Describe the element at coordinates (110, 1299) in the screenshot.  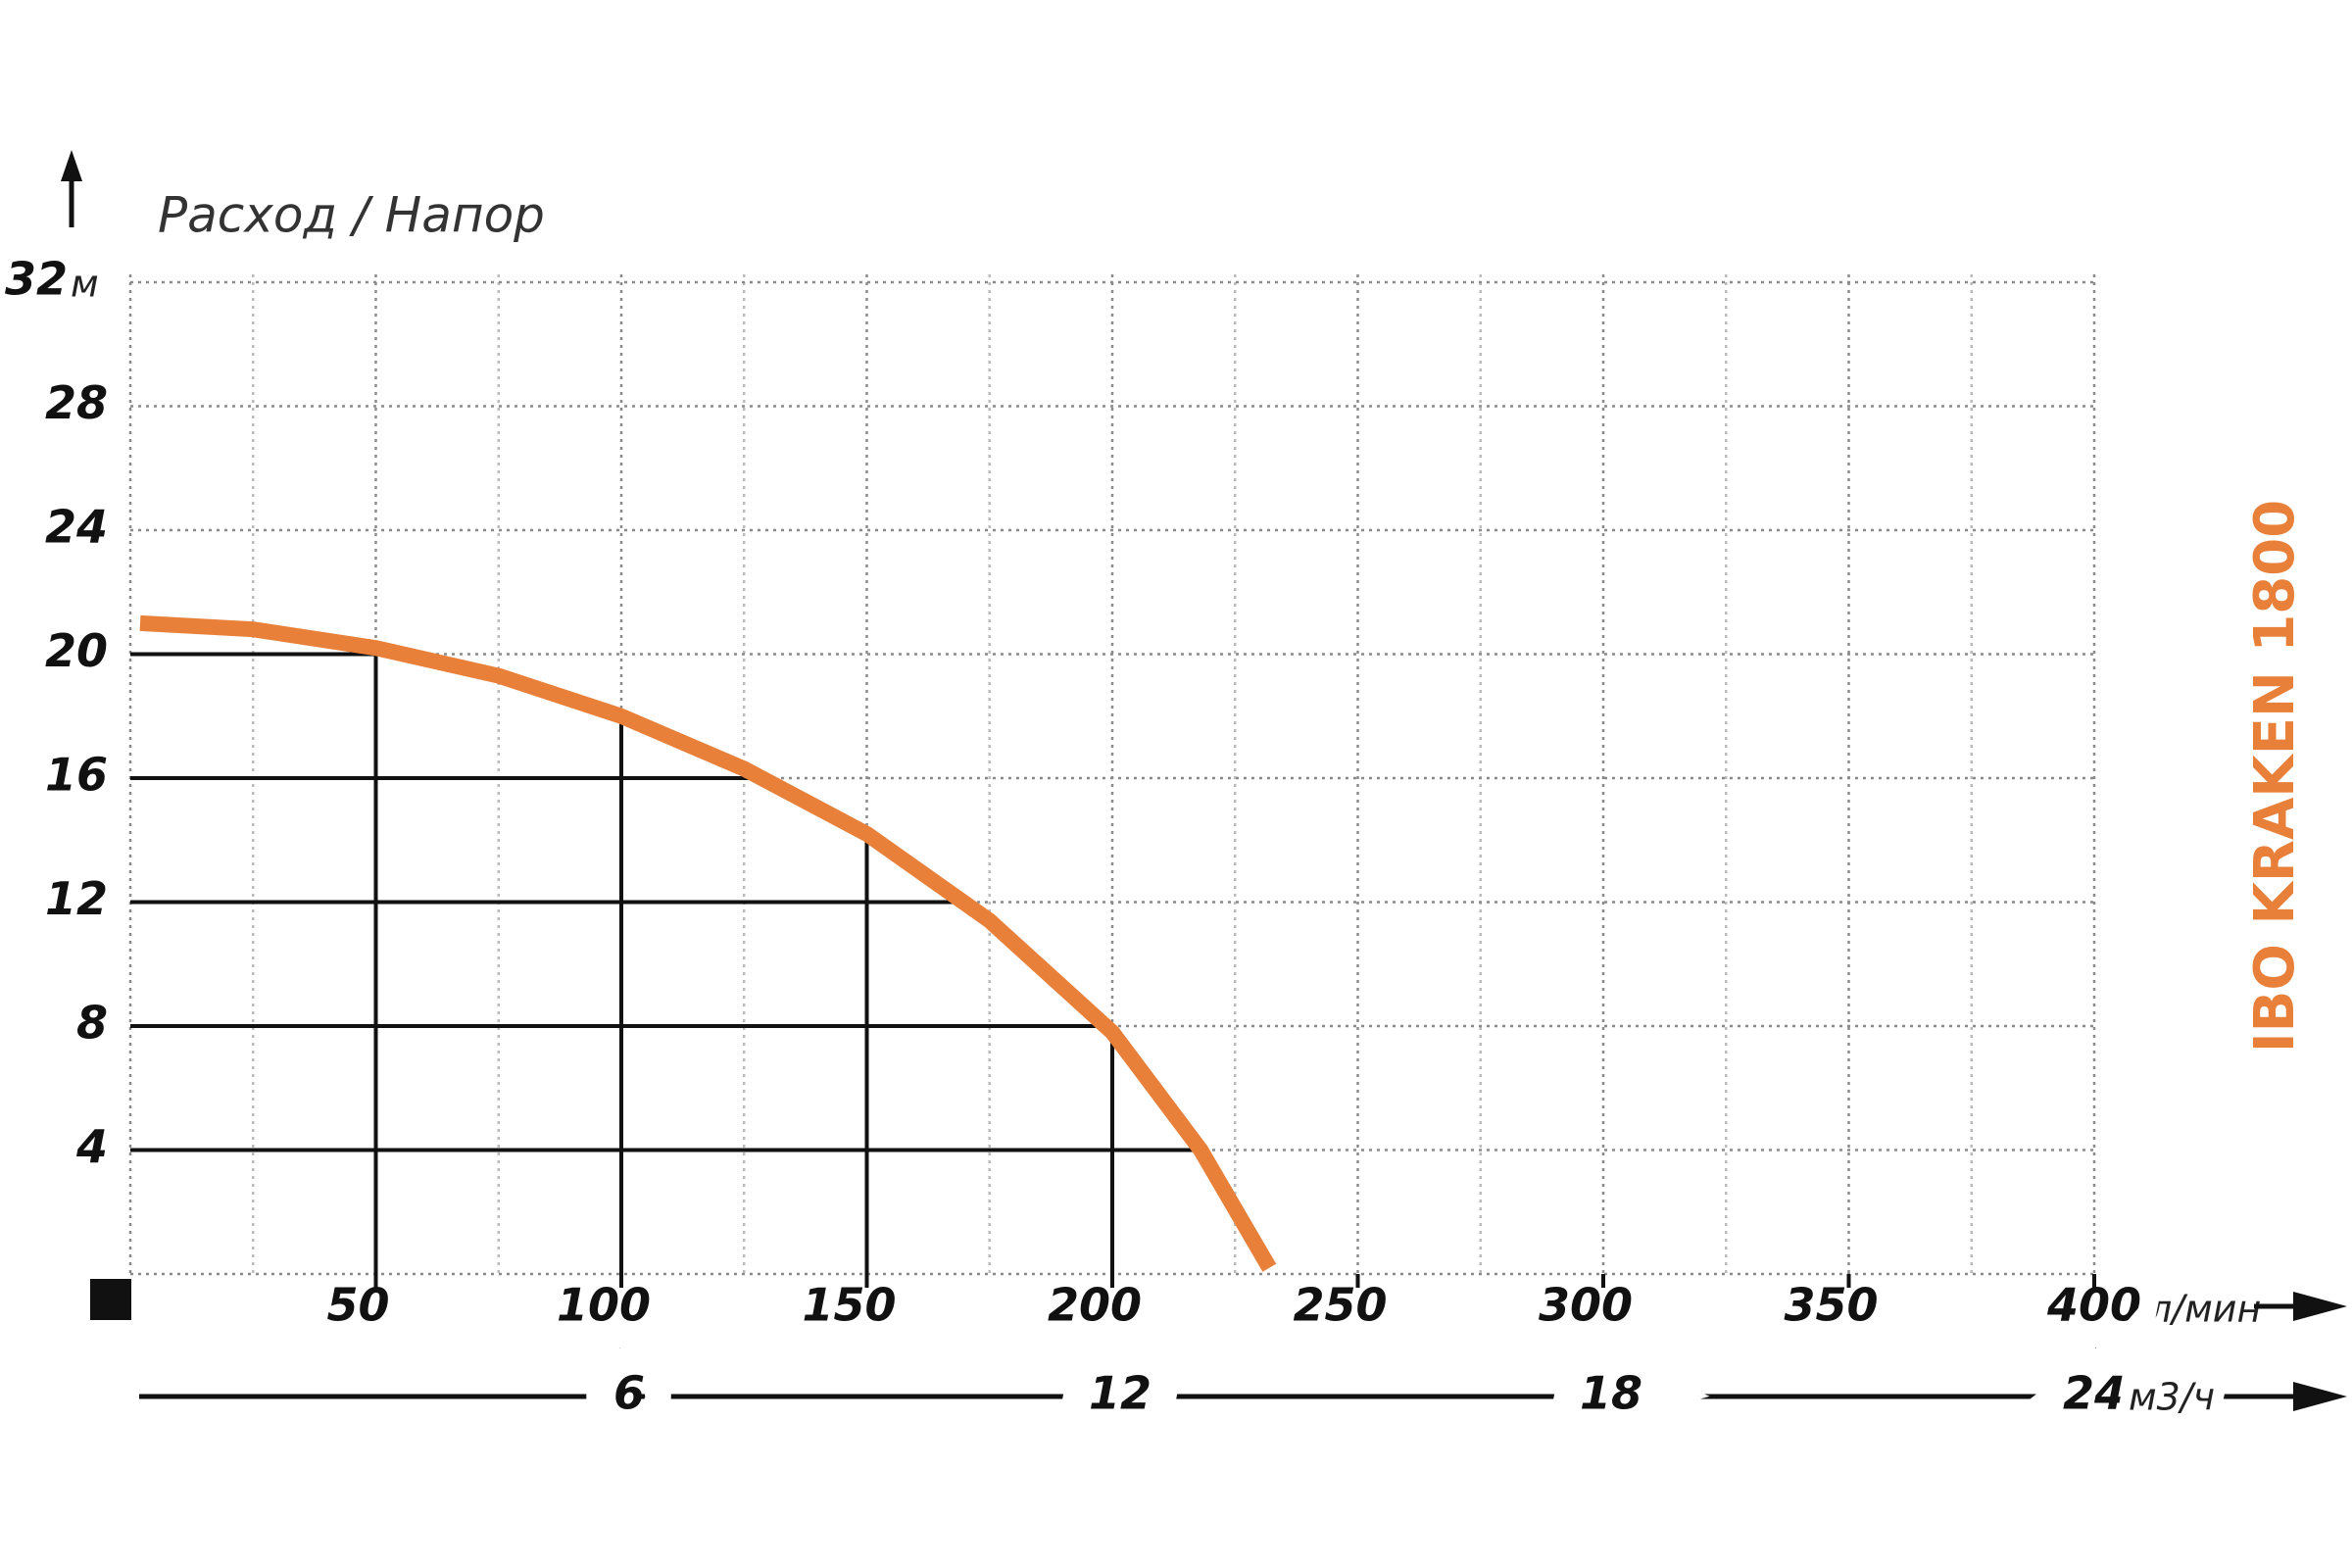
I see `origin-square` at that location.